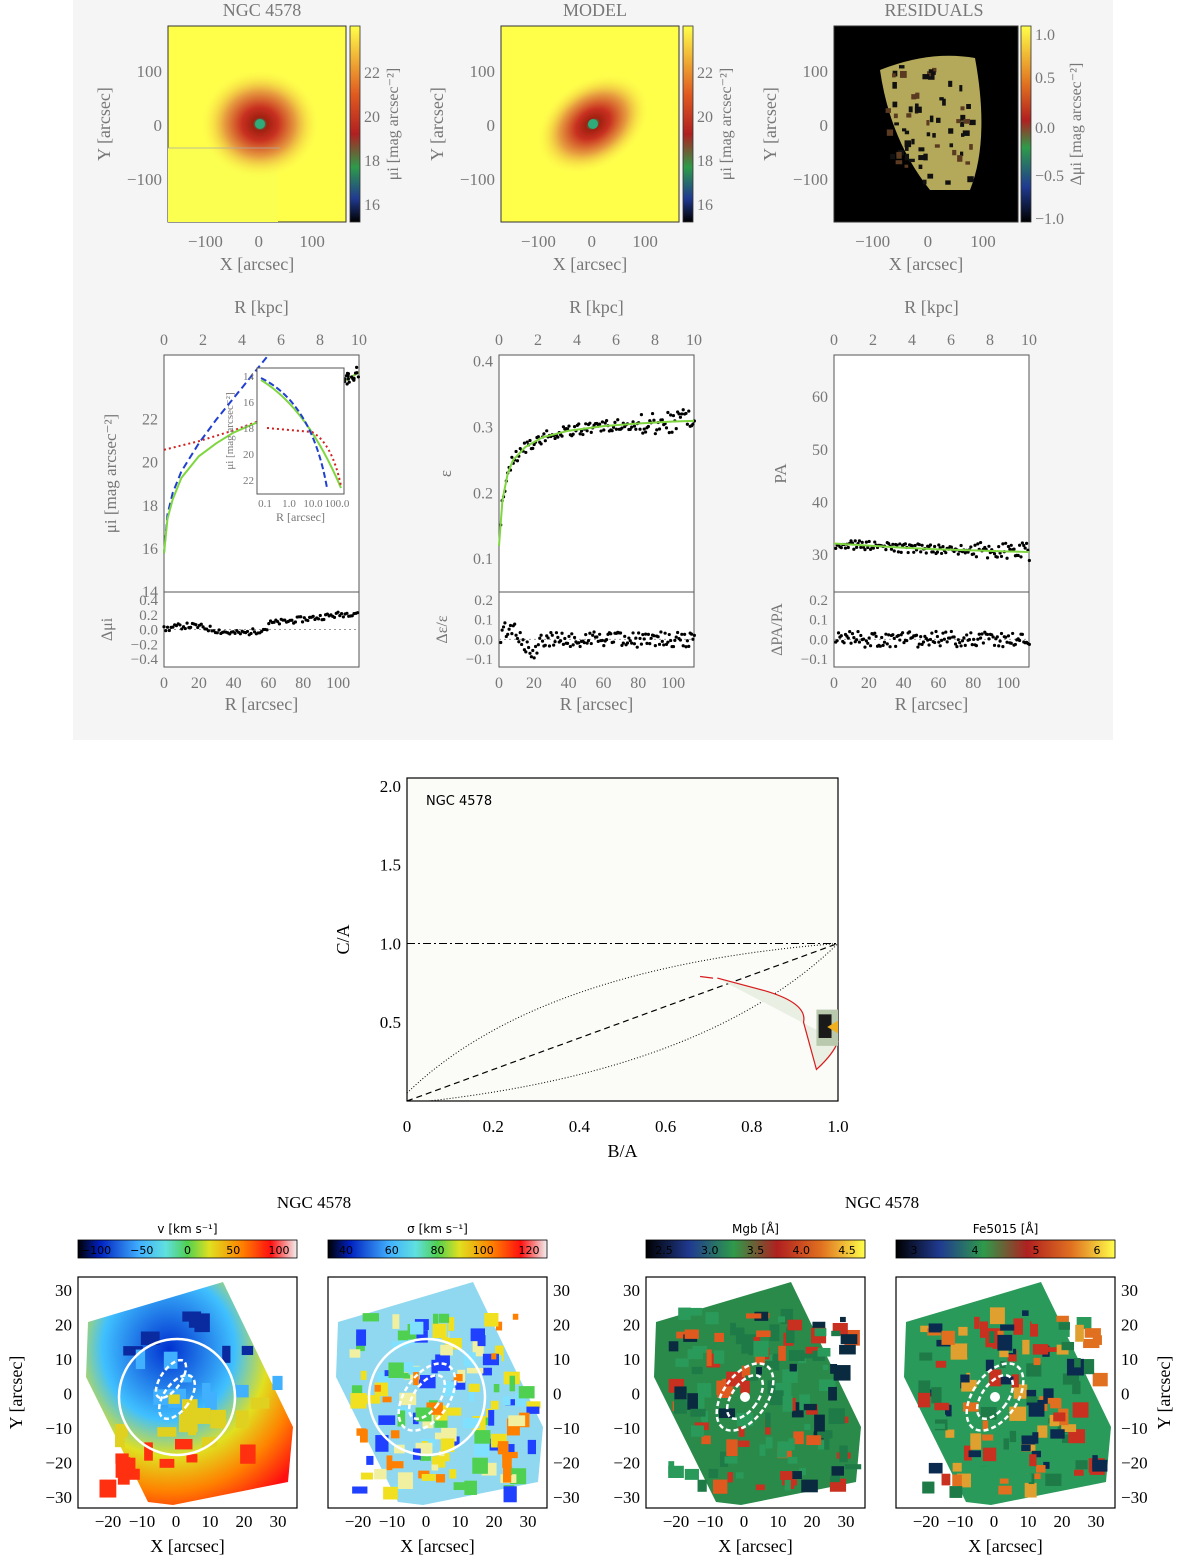 This screenshot has height=1567, width=1185. I want to click on colorbar-tick-label: 3.5, so click(756, 1250).